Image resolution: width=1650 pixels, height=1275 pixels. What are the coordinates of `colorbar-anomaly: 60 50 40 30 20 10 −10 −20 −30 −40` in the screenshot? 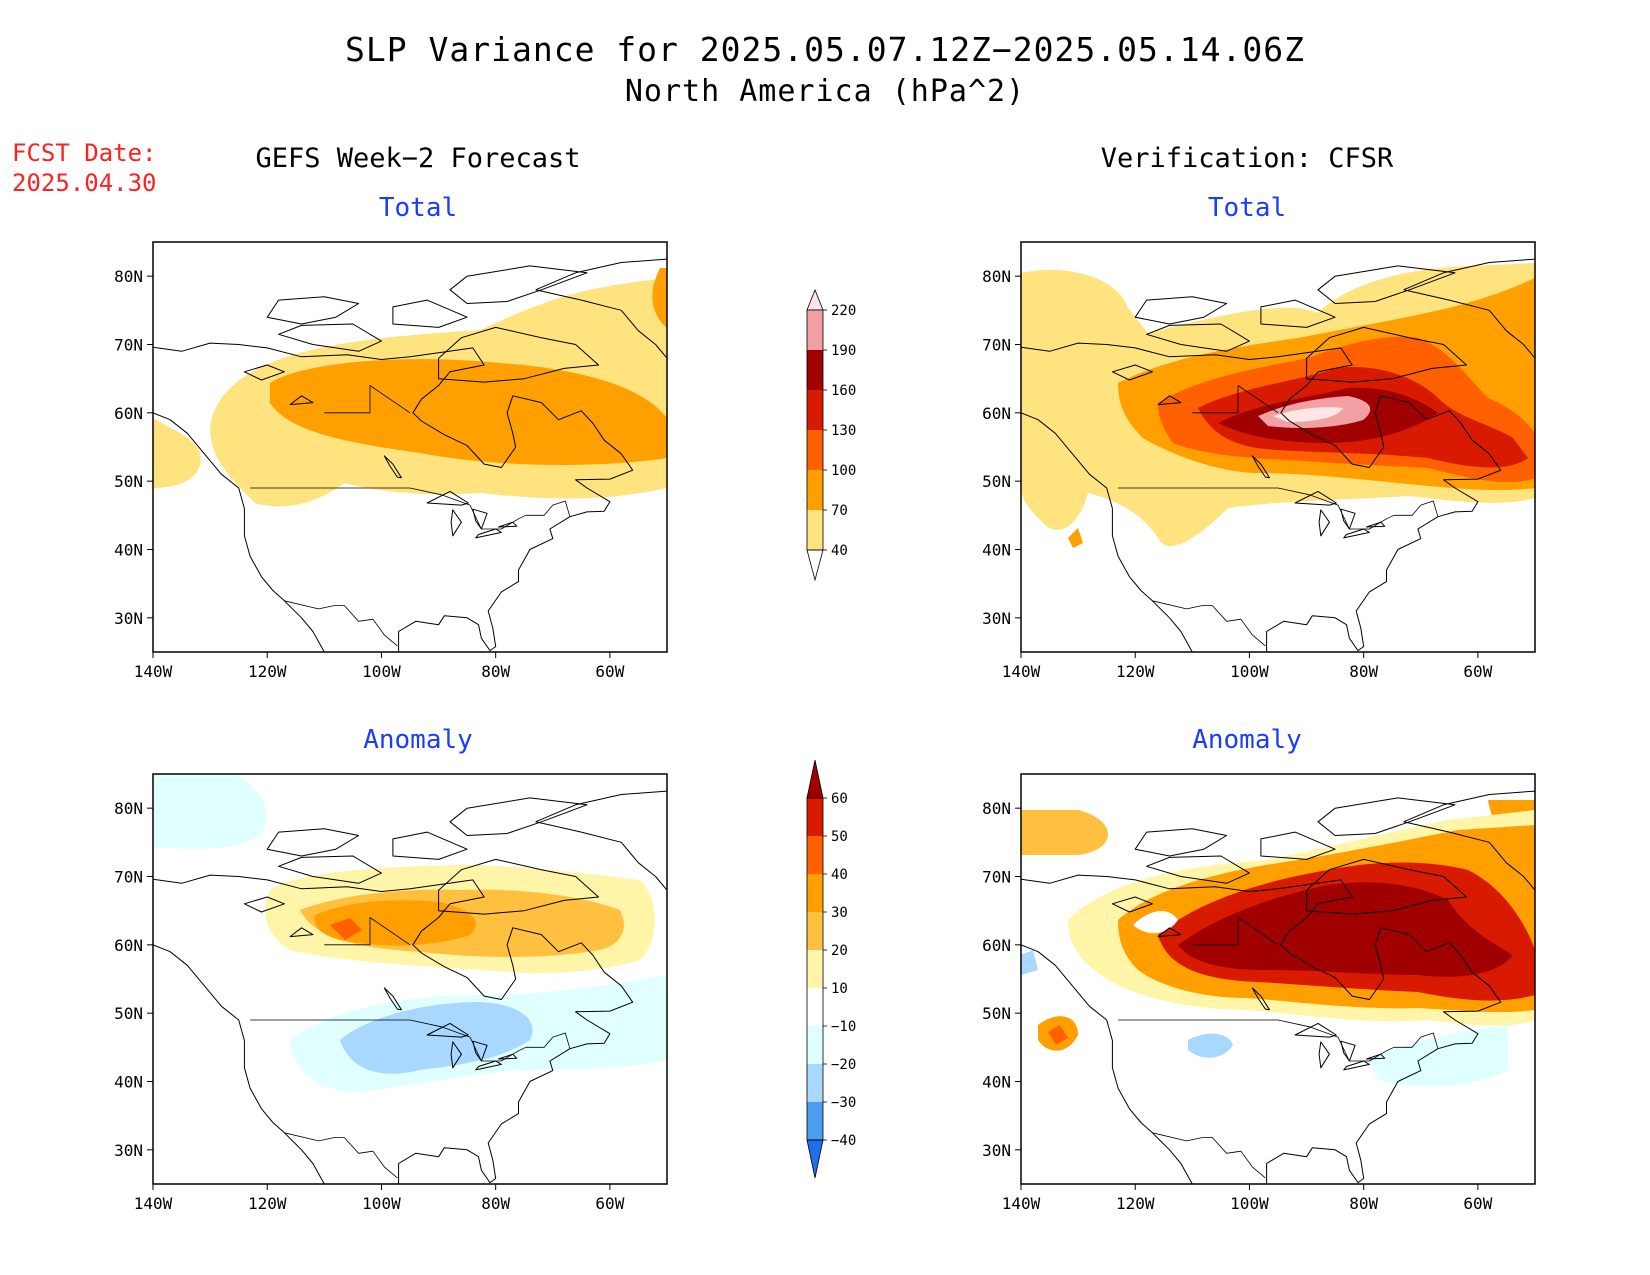 It's located at (831, 969).